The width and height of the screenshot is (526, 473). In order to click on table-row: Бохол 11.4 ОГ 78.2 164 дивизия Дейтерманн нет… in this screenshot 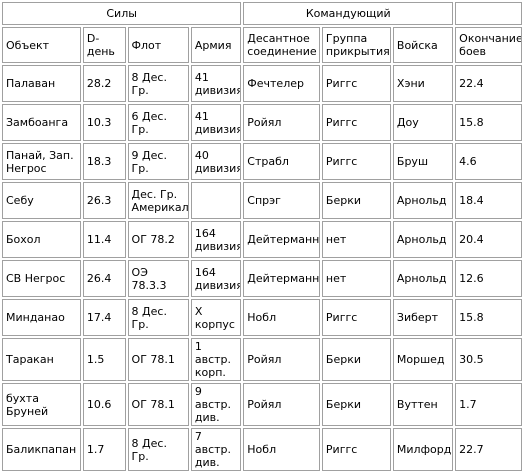, I will do `click(262, 239)`.